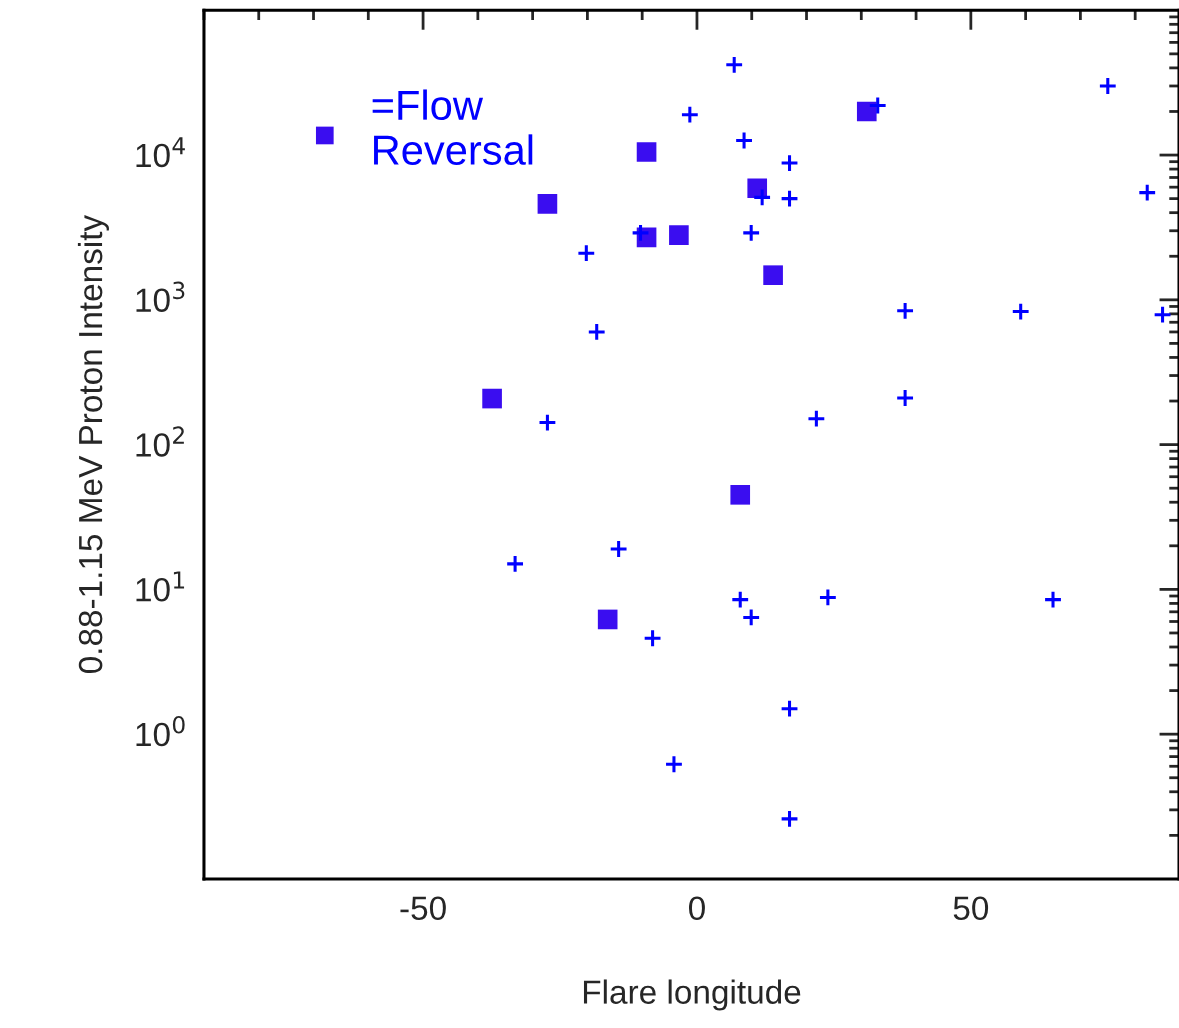 Image resolution: width=1179 pixels, height=1028 pixels. What do you see at coordinates (692, 995) in the screenshot?
I see `x-axis-title: Flare longitude` at bounding box center [692, 995].